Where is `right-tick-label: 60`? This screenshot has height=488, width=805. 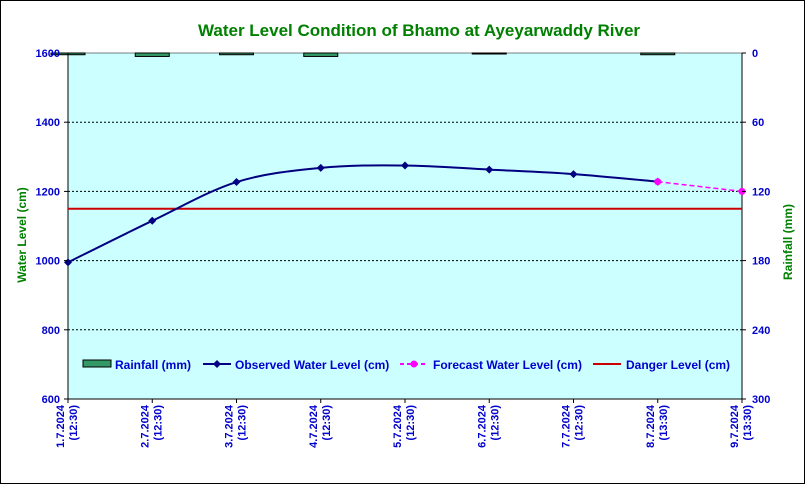 right-tick-label: 60 is located at coordinates (758, 123).